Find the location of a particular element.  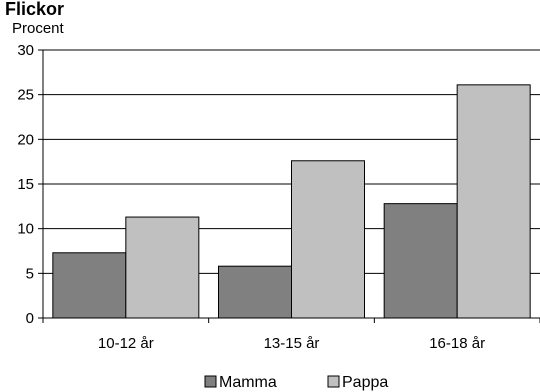

x-tick-label: 16-18 år is located at coordinates (457, 343).